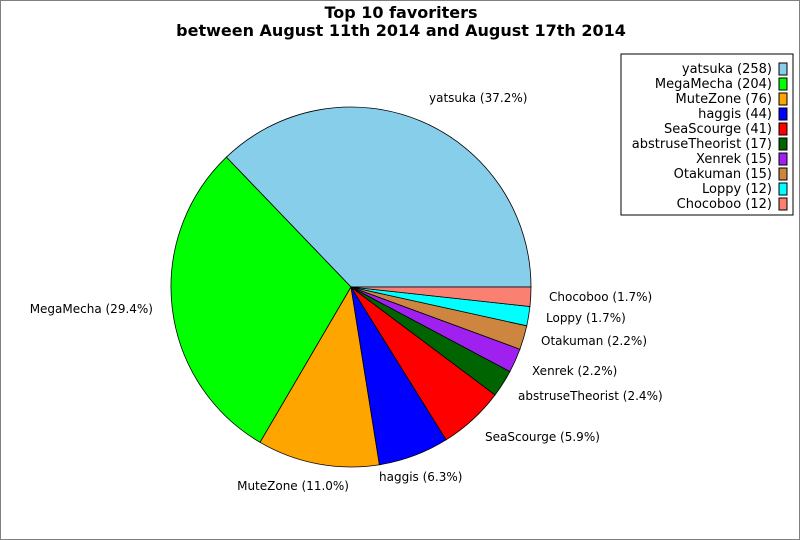 The image size is (800, 540). What do you see at coordinates (783, 99) in the screenshot?
I see `legend-swatch-MuteZone` at bounding box center [783, 99].